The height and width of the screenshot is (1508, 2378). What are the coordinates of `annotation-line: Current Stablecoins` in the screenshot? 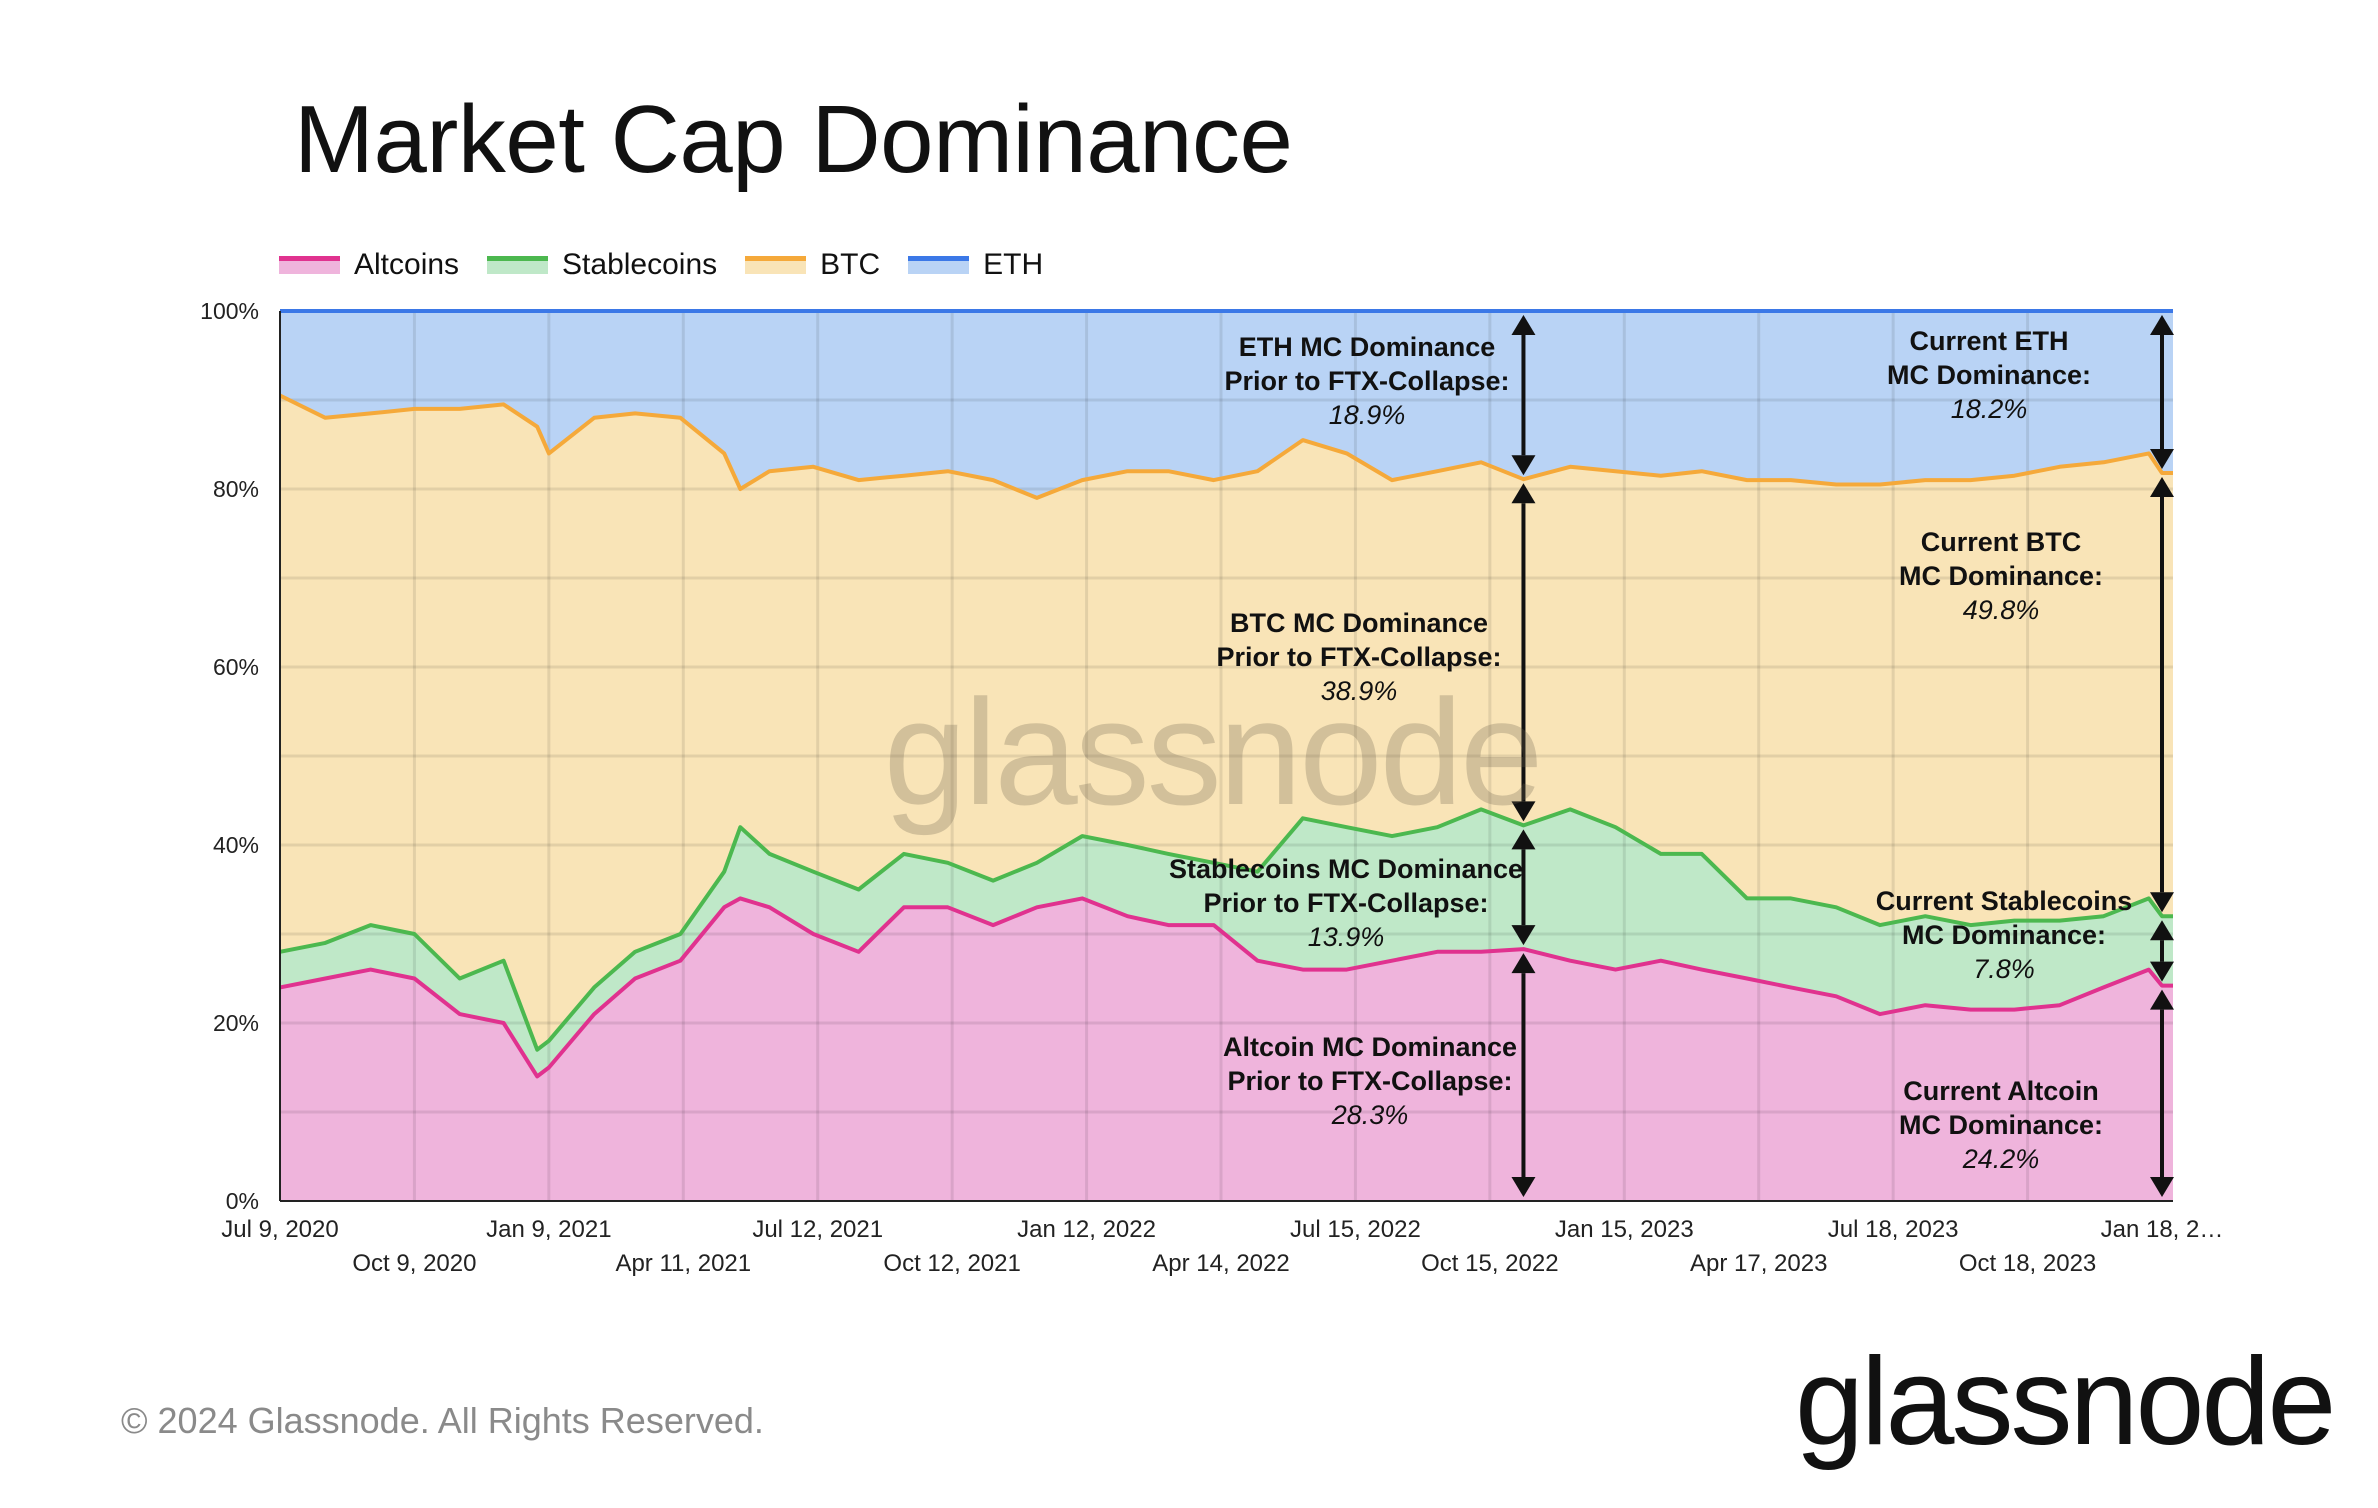 It's located at (2004, 901).